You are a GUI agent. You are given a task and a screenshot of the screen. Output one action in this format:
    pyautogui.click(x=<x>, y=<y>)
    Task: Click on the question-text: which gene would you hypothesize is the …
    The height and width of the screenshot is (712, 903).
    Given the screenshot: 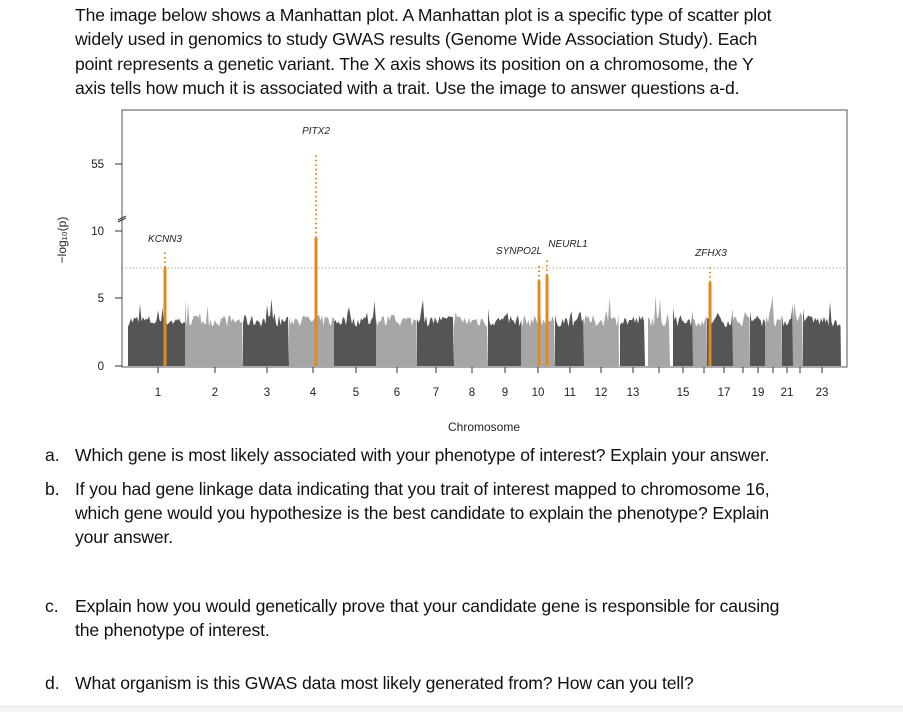 What is the action you would take?
    pyautogui.click(x=422, y=513)
    